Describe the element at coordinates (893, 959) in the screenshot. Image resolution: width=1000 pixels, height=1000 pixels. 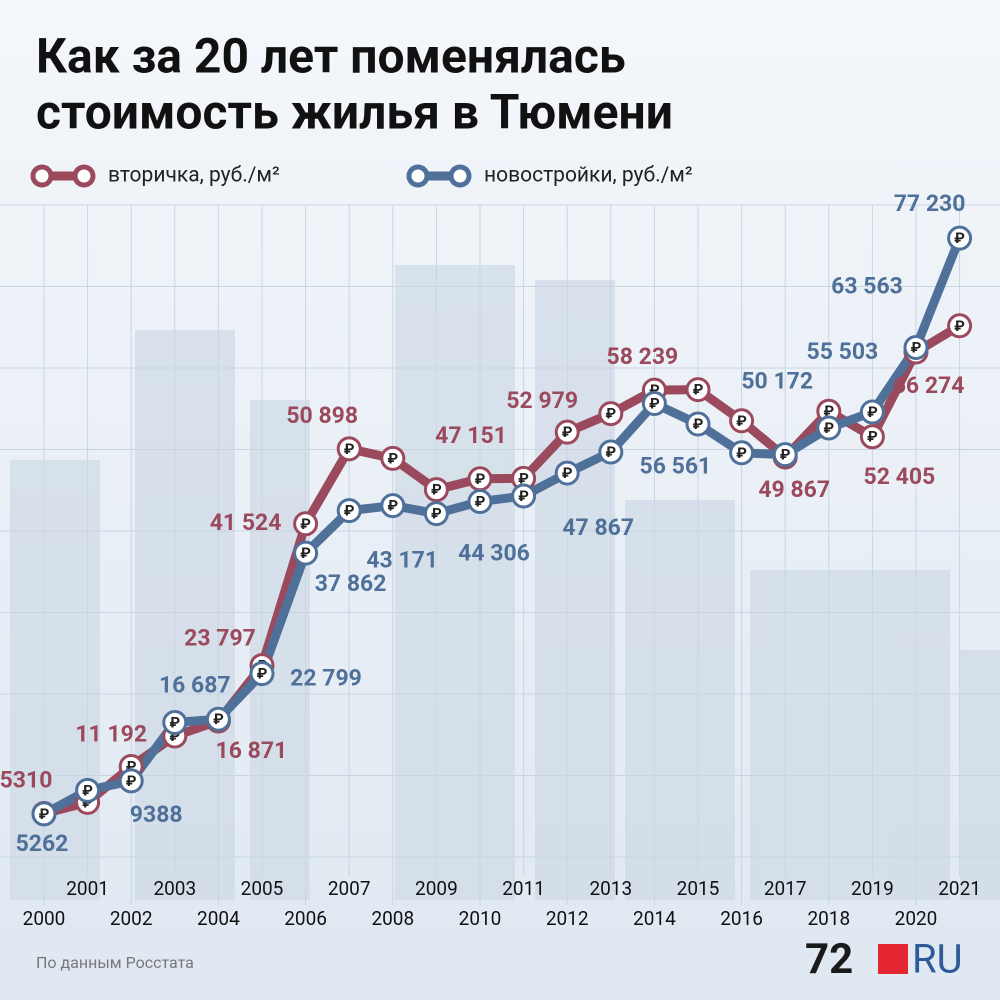
I see `logo-square` at that location.